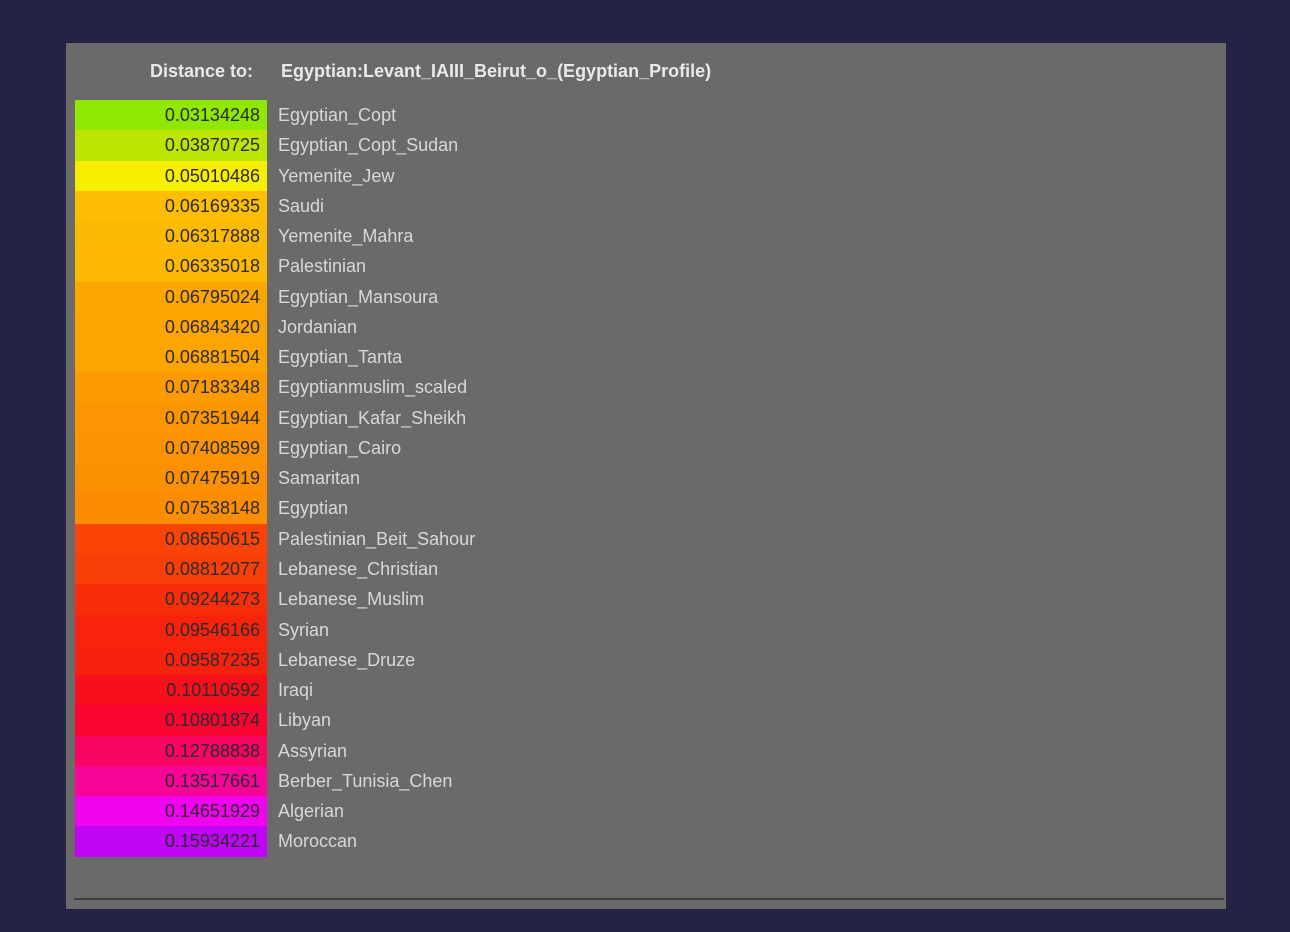 The image size is (1290, 932). What do you see at coordinates (646, 629) in the screenshot?
I see `distance-row: 0.09546166 Syrian` at bounding box center [646, 629].